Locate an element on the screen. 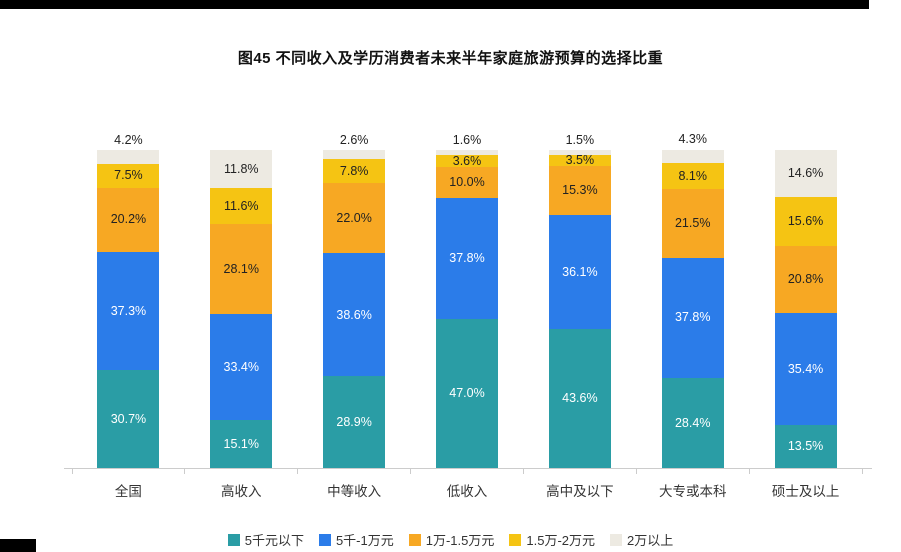  bar-segment: 7.5% is located at coordinates (128, 175).